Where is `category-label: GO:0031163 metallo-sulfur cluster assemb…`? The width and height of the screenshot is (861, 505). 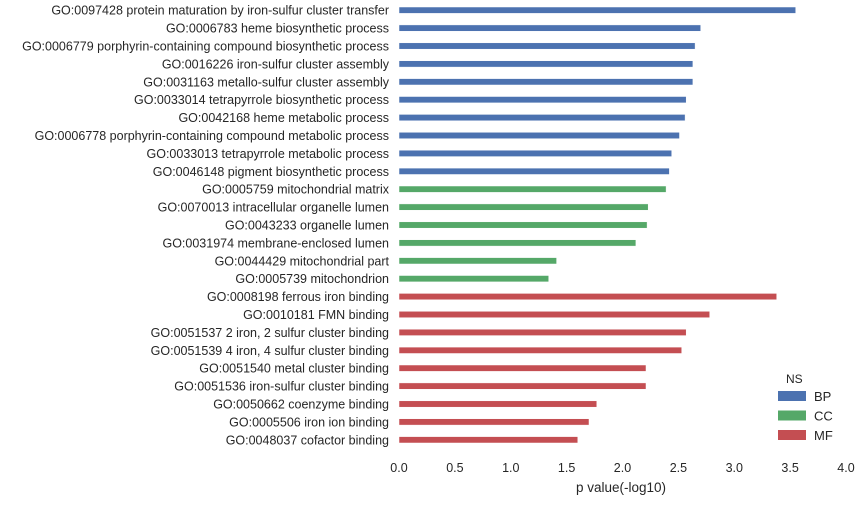
category-label: GO:0031163 metallo-sulfur cluster assemb… is located at coordinates (266, 82).